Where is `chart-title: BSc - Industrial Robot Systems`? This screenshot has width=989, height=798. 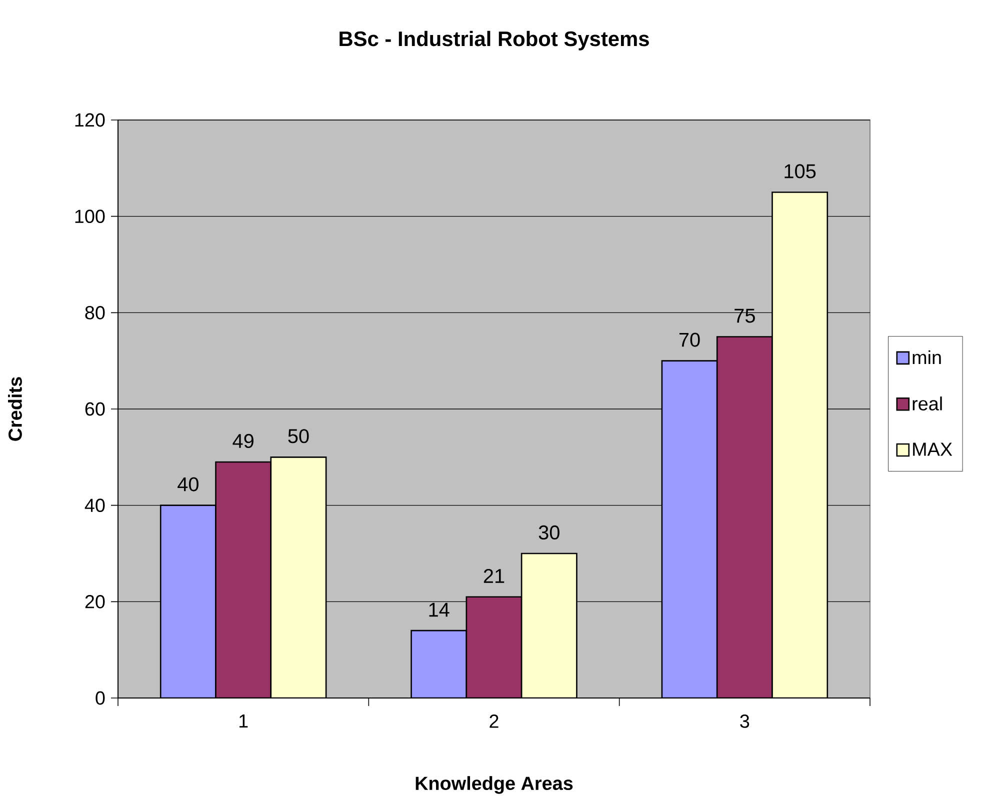
chart-title: BSc - Industrial Robot Systems is located at coordinates (494, 40).